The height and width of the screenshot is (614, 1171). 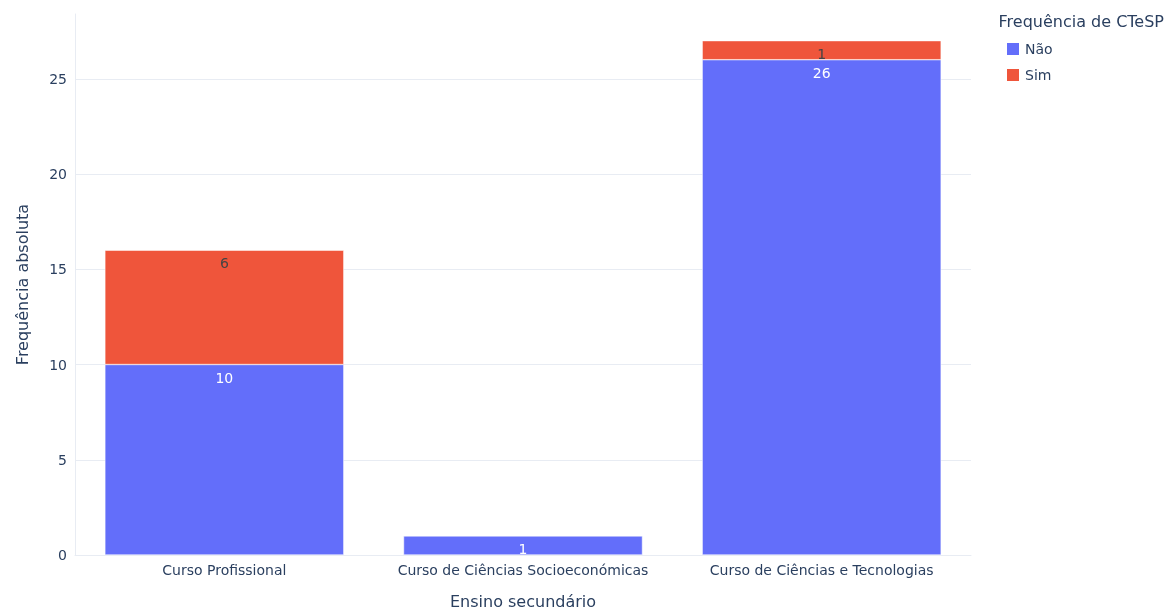 I want to click on bar, so click(x=523, y=545).